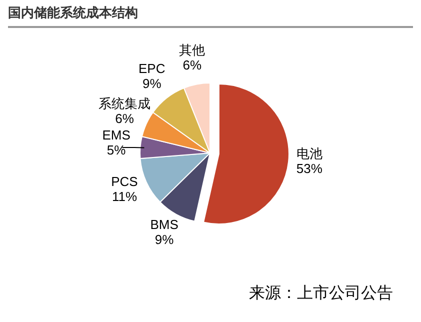 The height and width of the screenshot is (322, 421). I want to click on data-label: 11%, so click(125, 196).